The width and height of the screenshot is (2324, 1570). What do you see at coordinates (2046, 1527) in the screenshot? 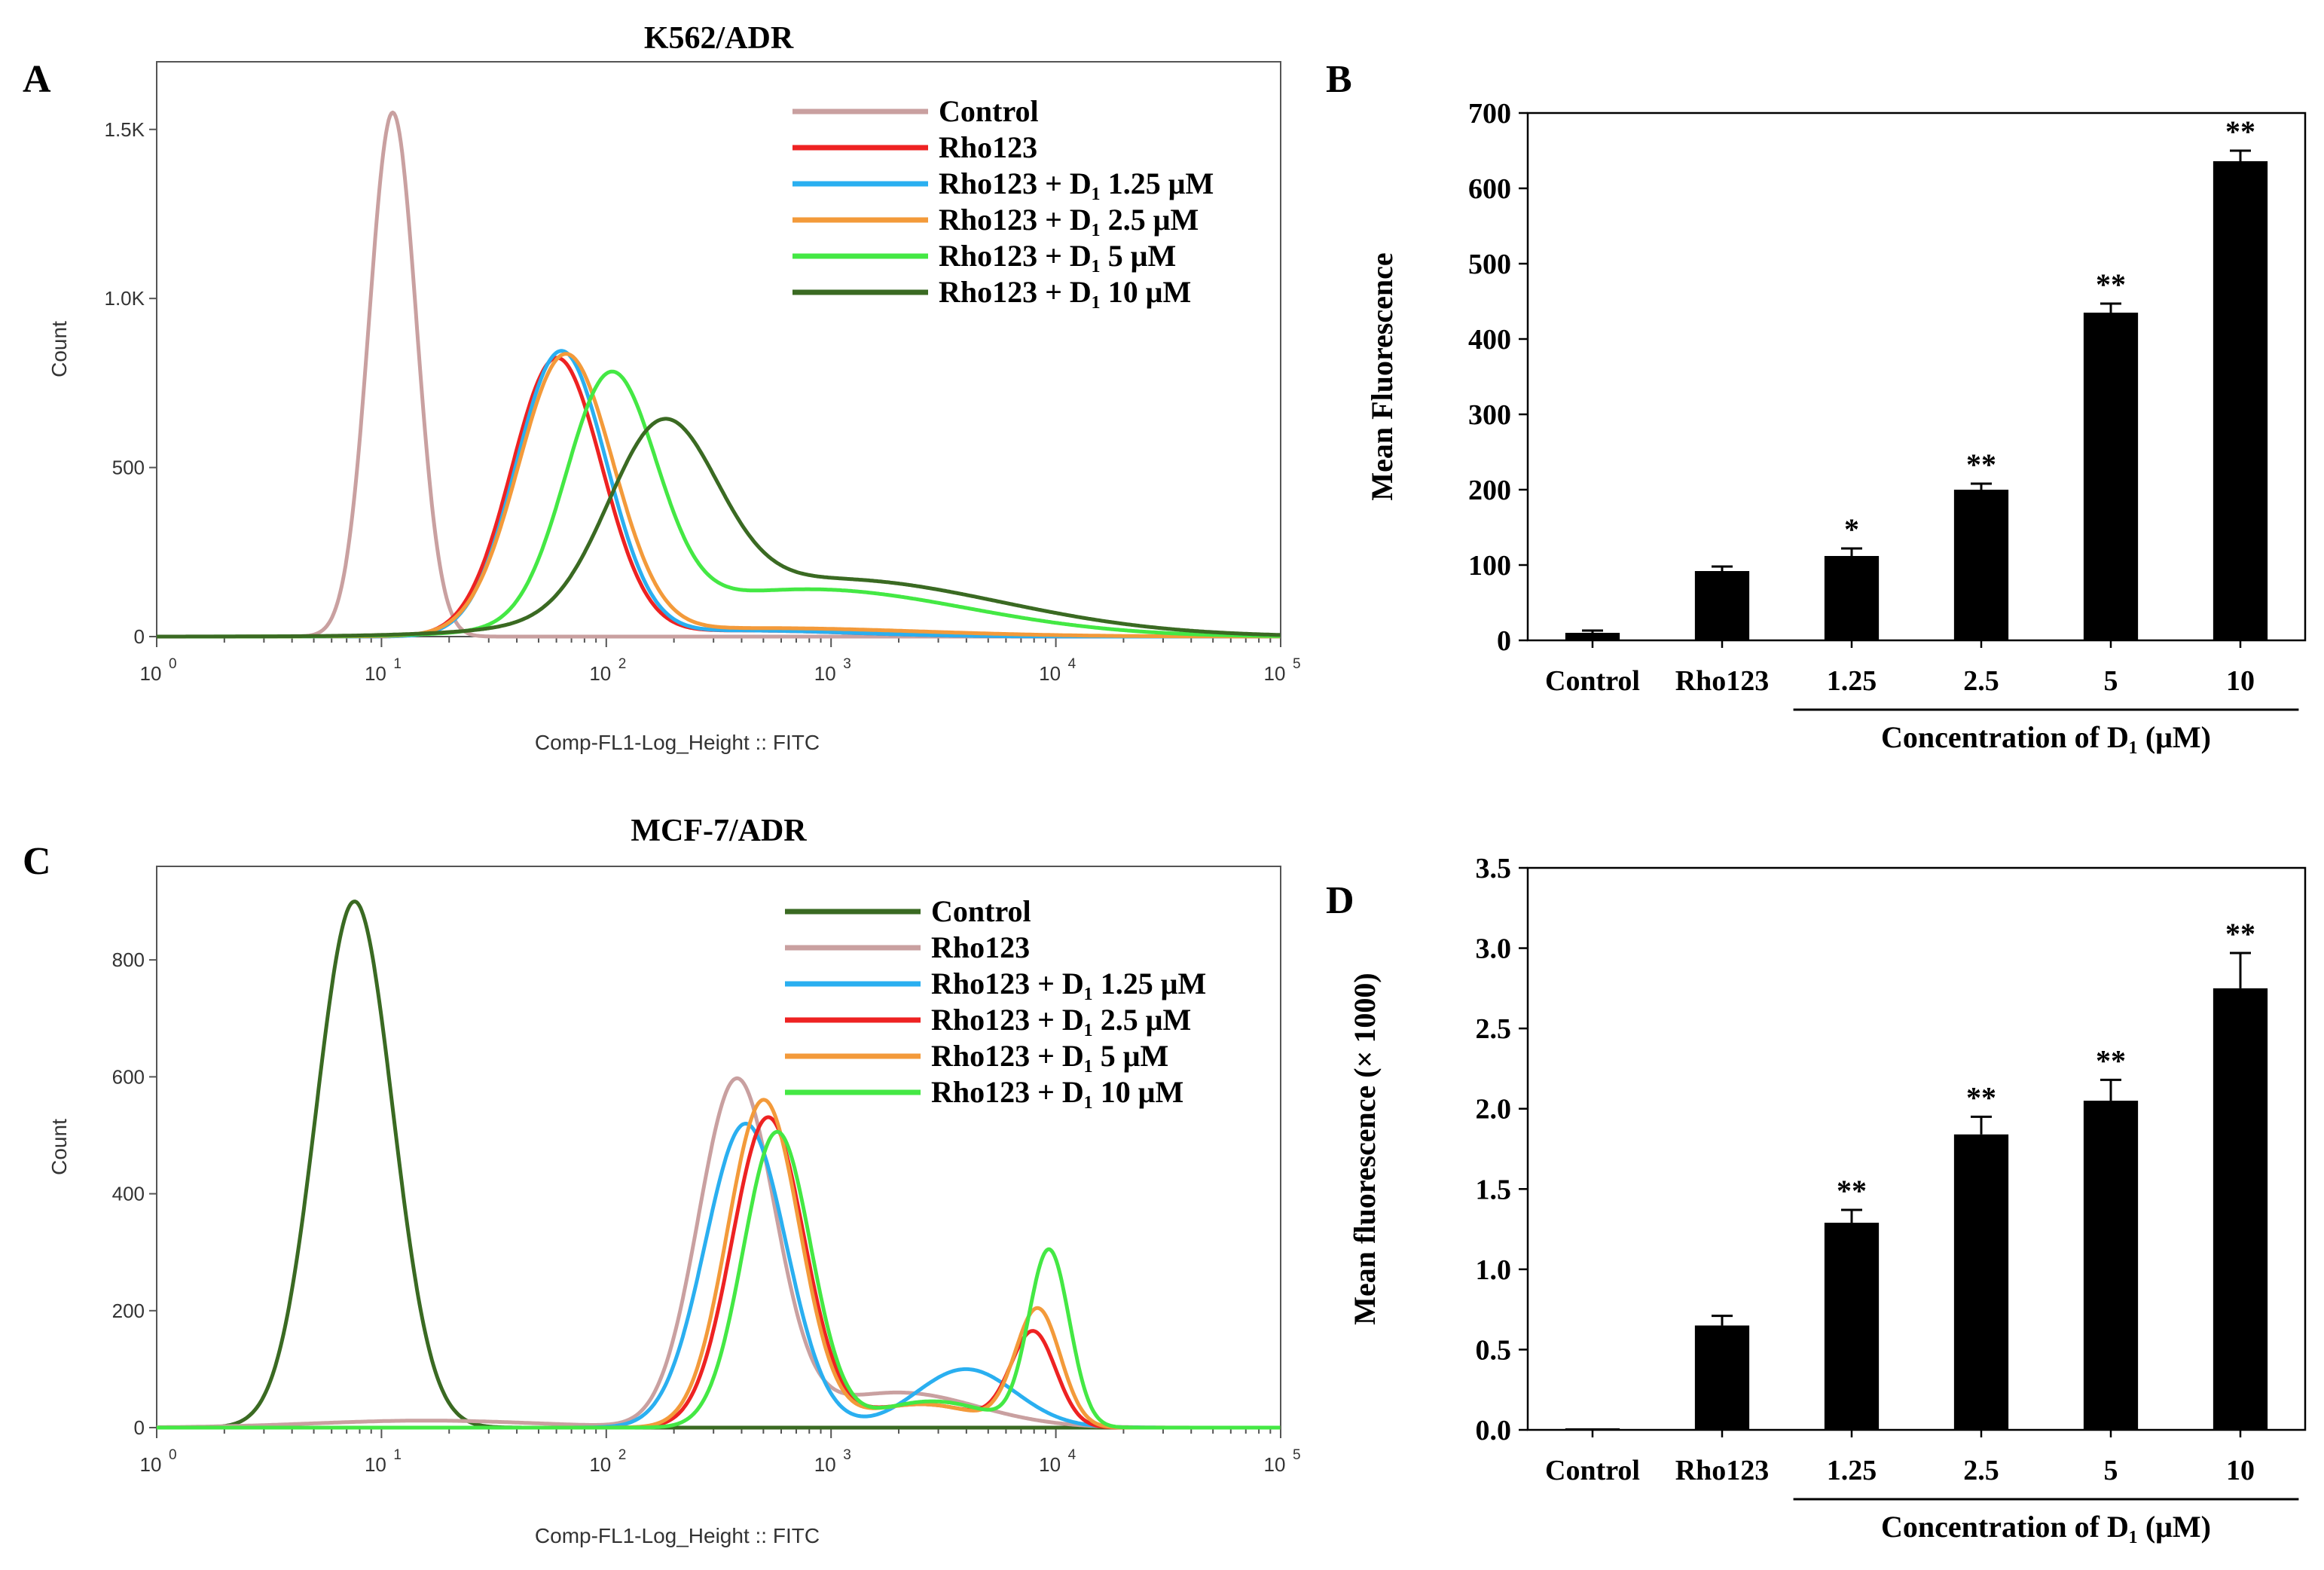
I see `x-axis-label: Concentration of D₁ (μM)` at bounding box center [2046, 1527].